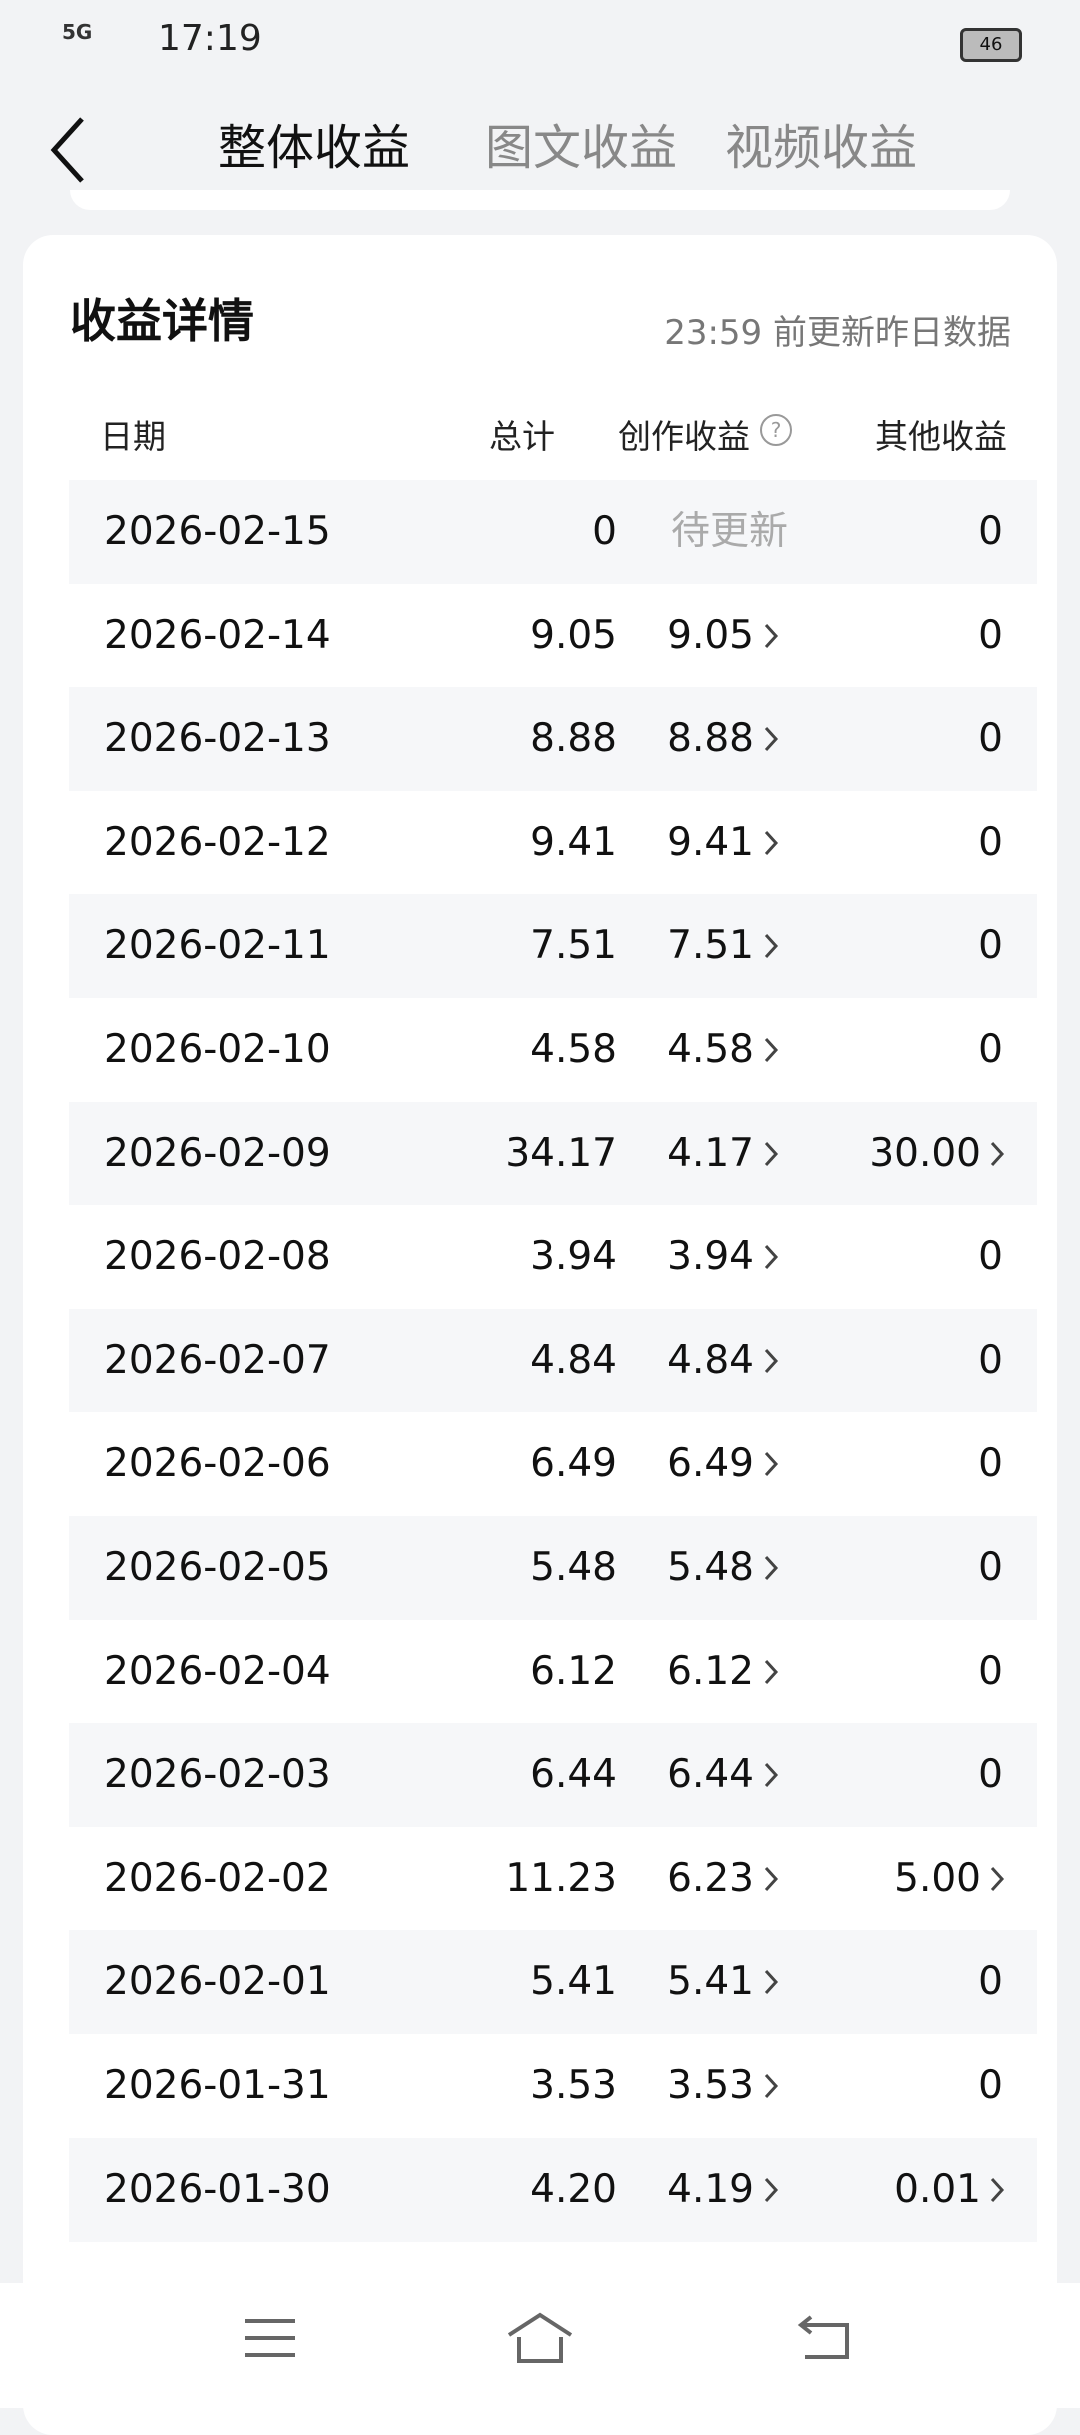 The image size is (1080, 2435). Describe the element at coordinates (710, 1049) in the screenshot. I see `creation-income: 4.58` at that location.